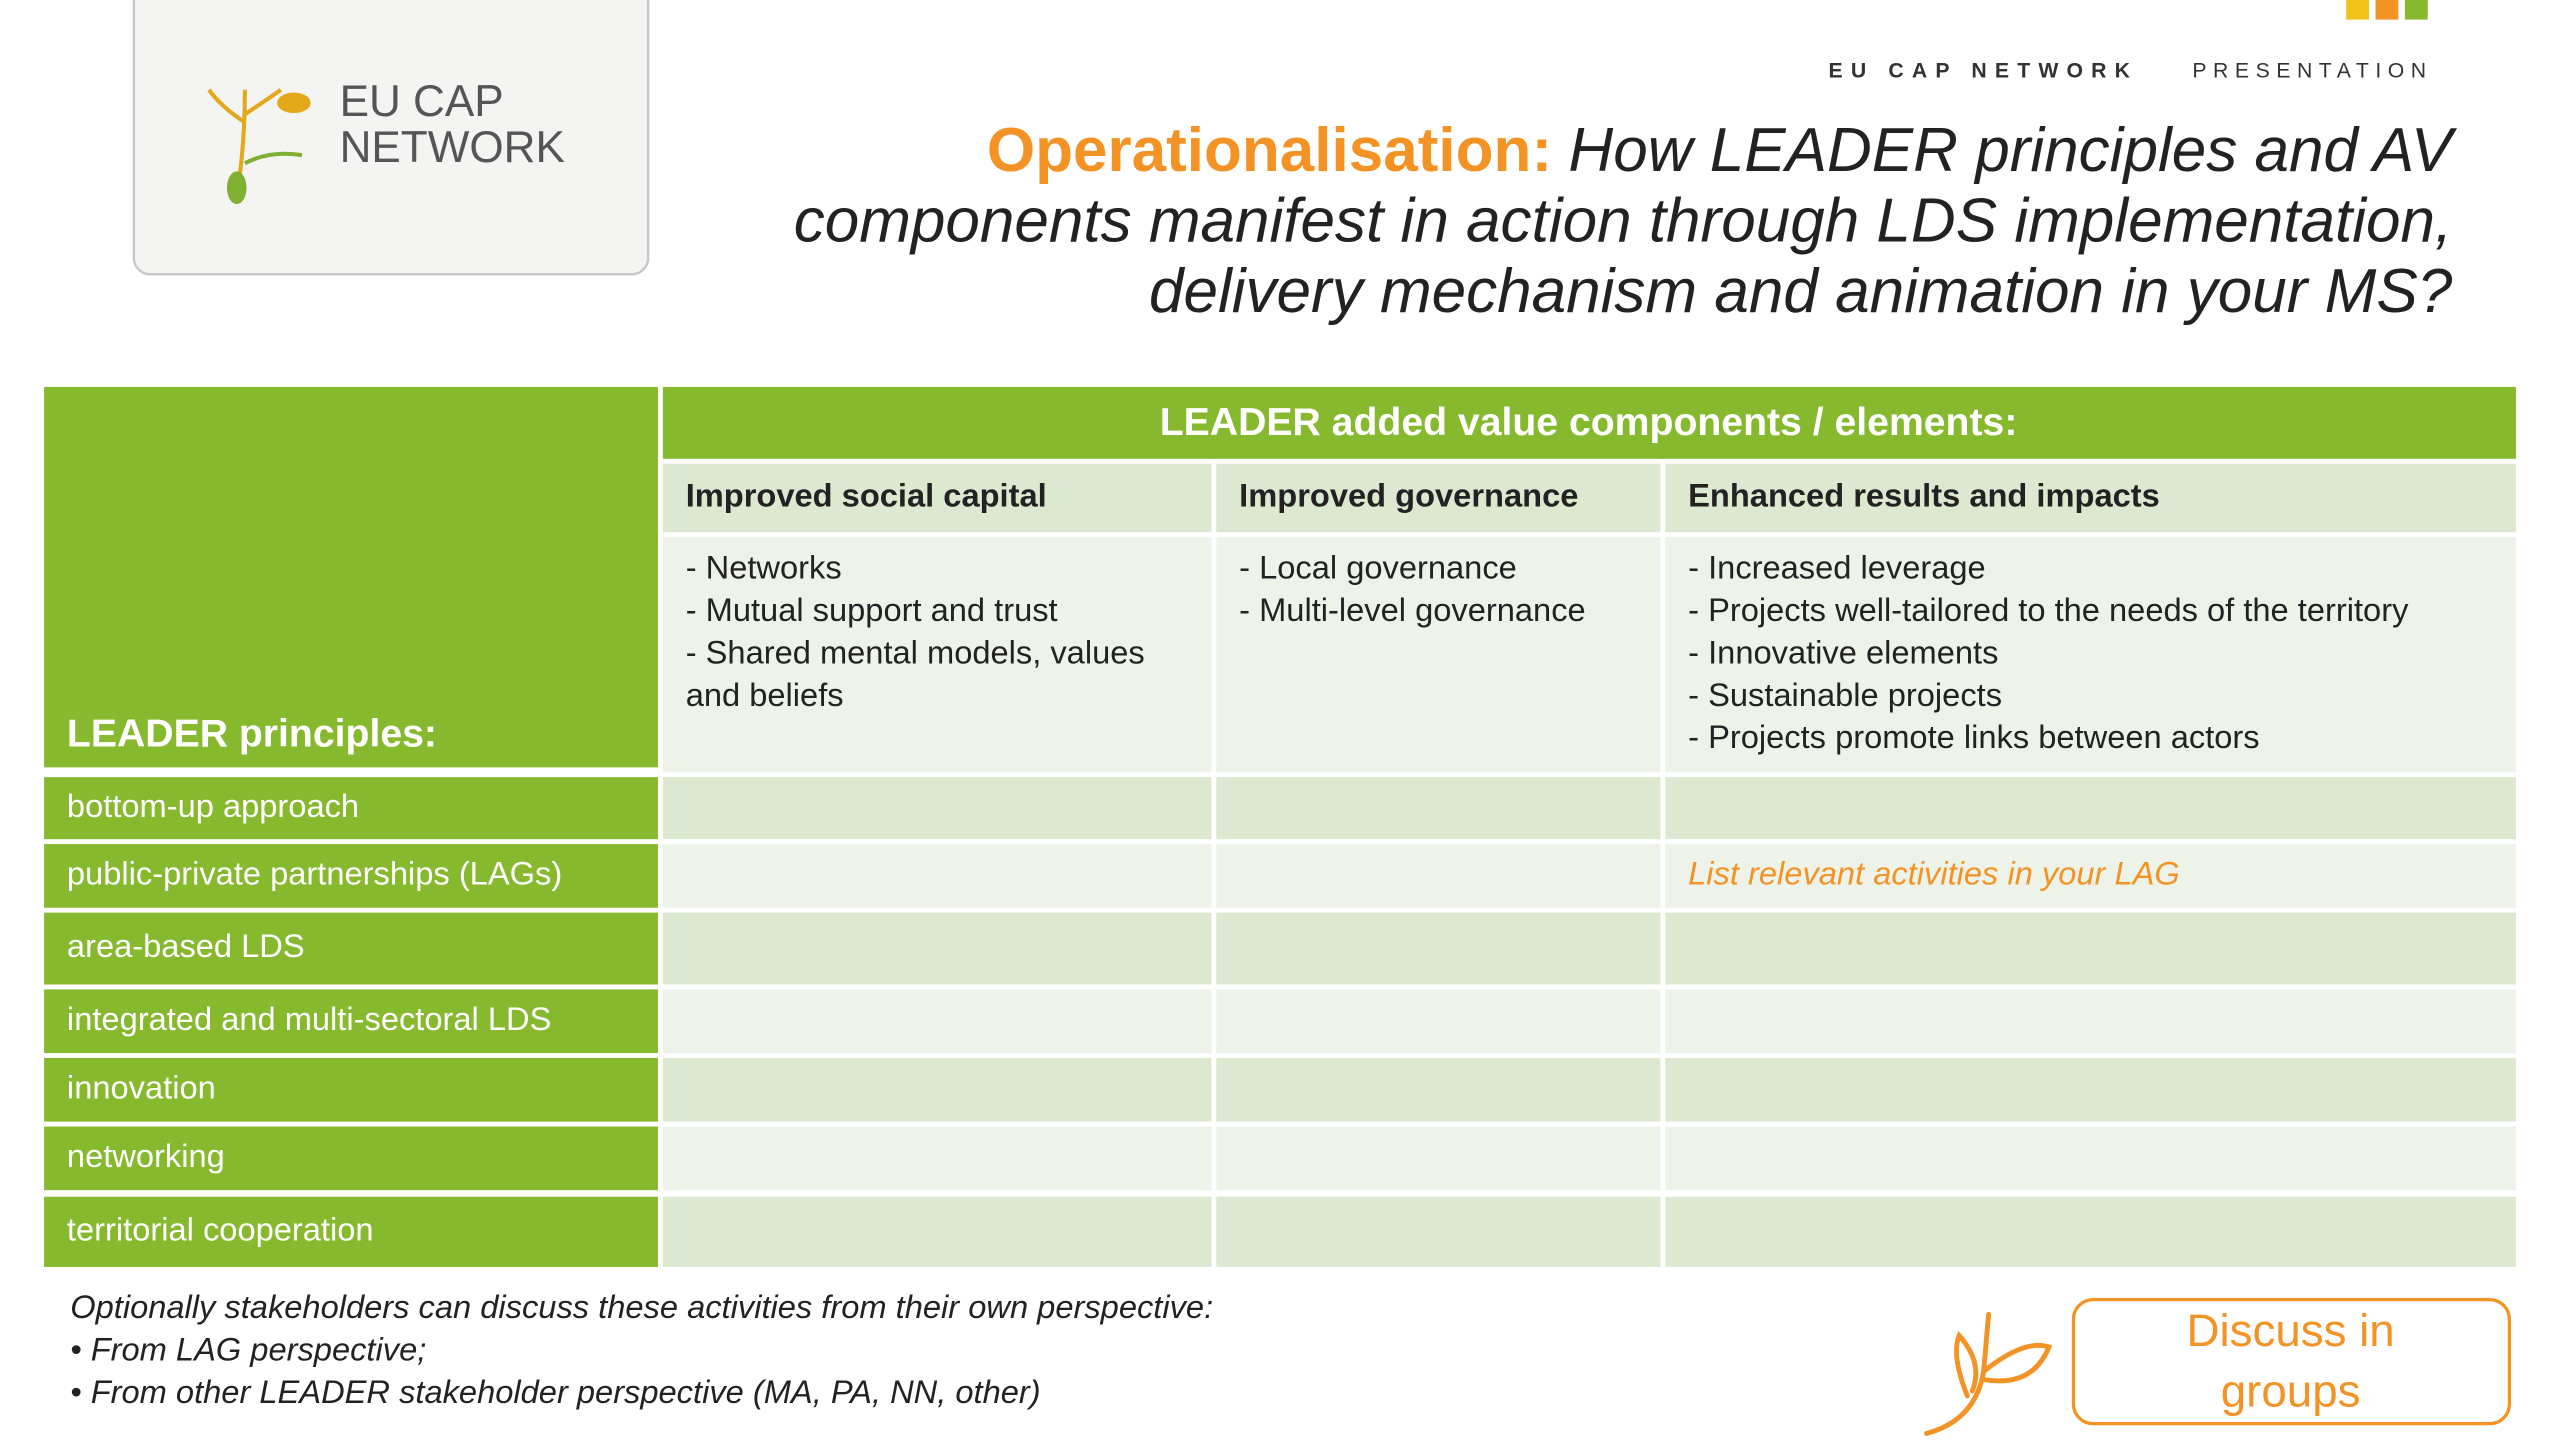 The image size is (2560, 1440). What do you see at coordinates (765, 694) in the screenshot?
I see `column-item: and beliefs` at bounding box center [765, 694].